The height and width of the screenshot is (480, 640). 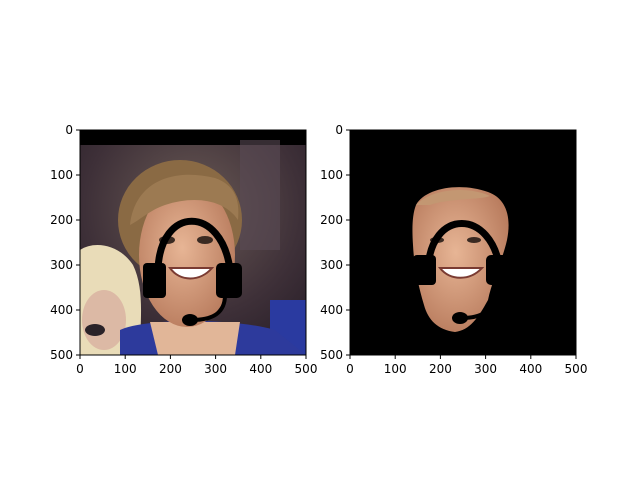 I want to click on left-y-tick-label: 0, so click(x=69, y=130).